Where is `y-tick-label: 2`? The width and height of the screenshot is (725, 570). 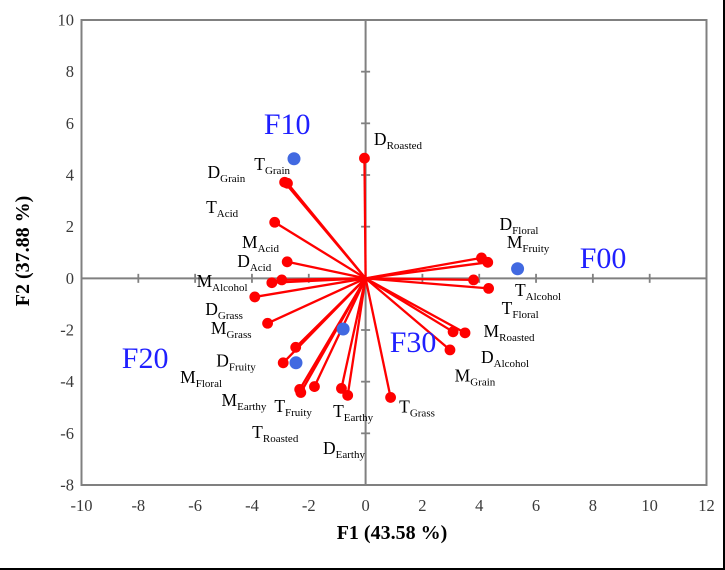
y-tick-label: 2 is located at coordinates (70, 226).